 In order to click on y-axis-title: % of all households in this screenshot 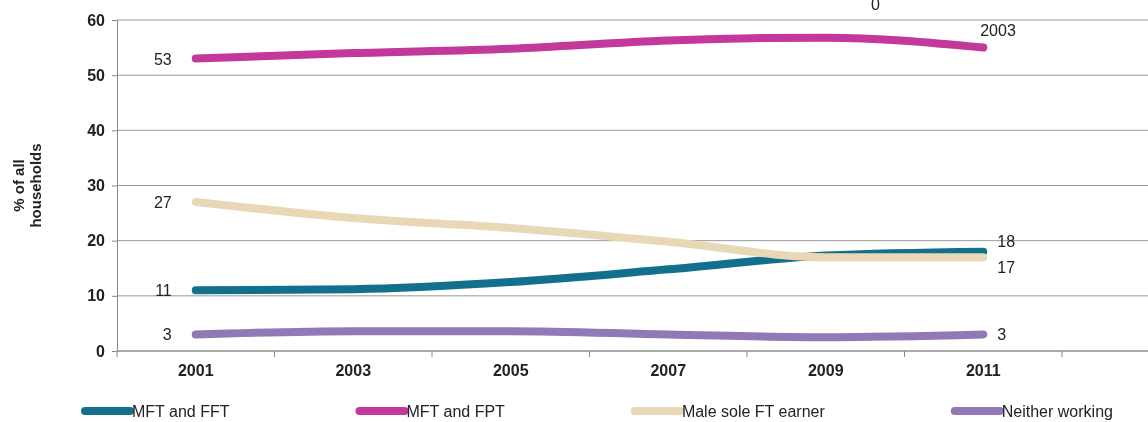, I will do `click(27, 185)`.